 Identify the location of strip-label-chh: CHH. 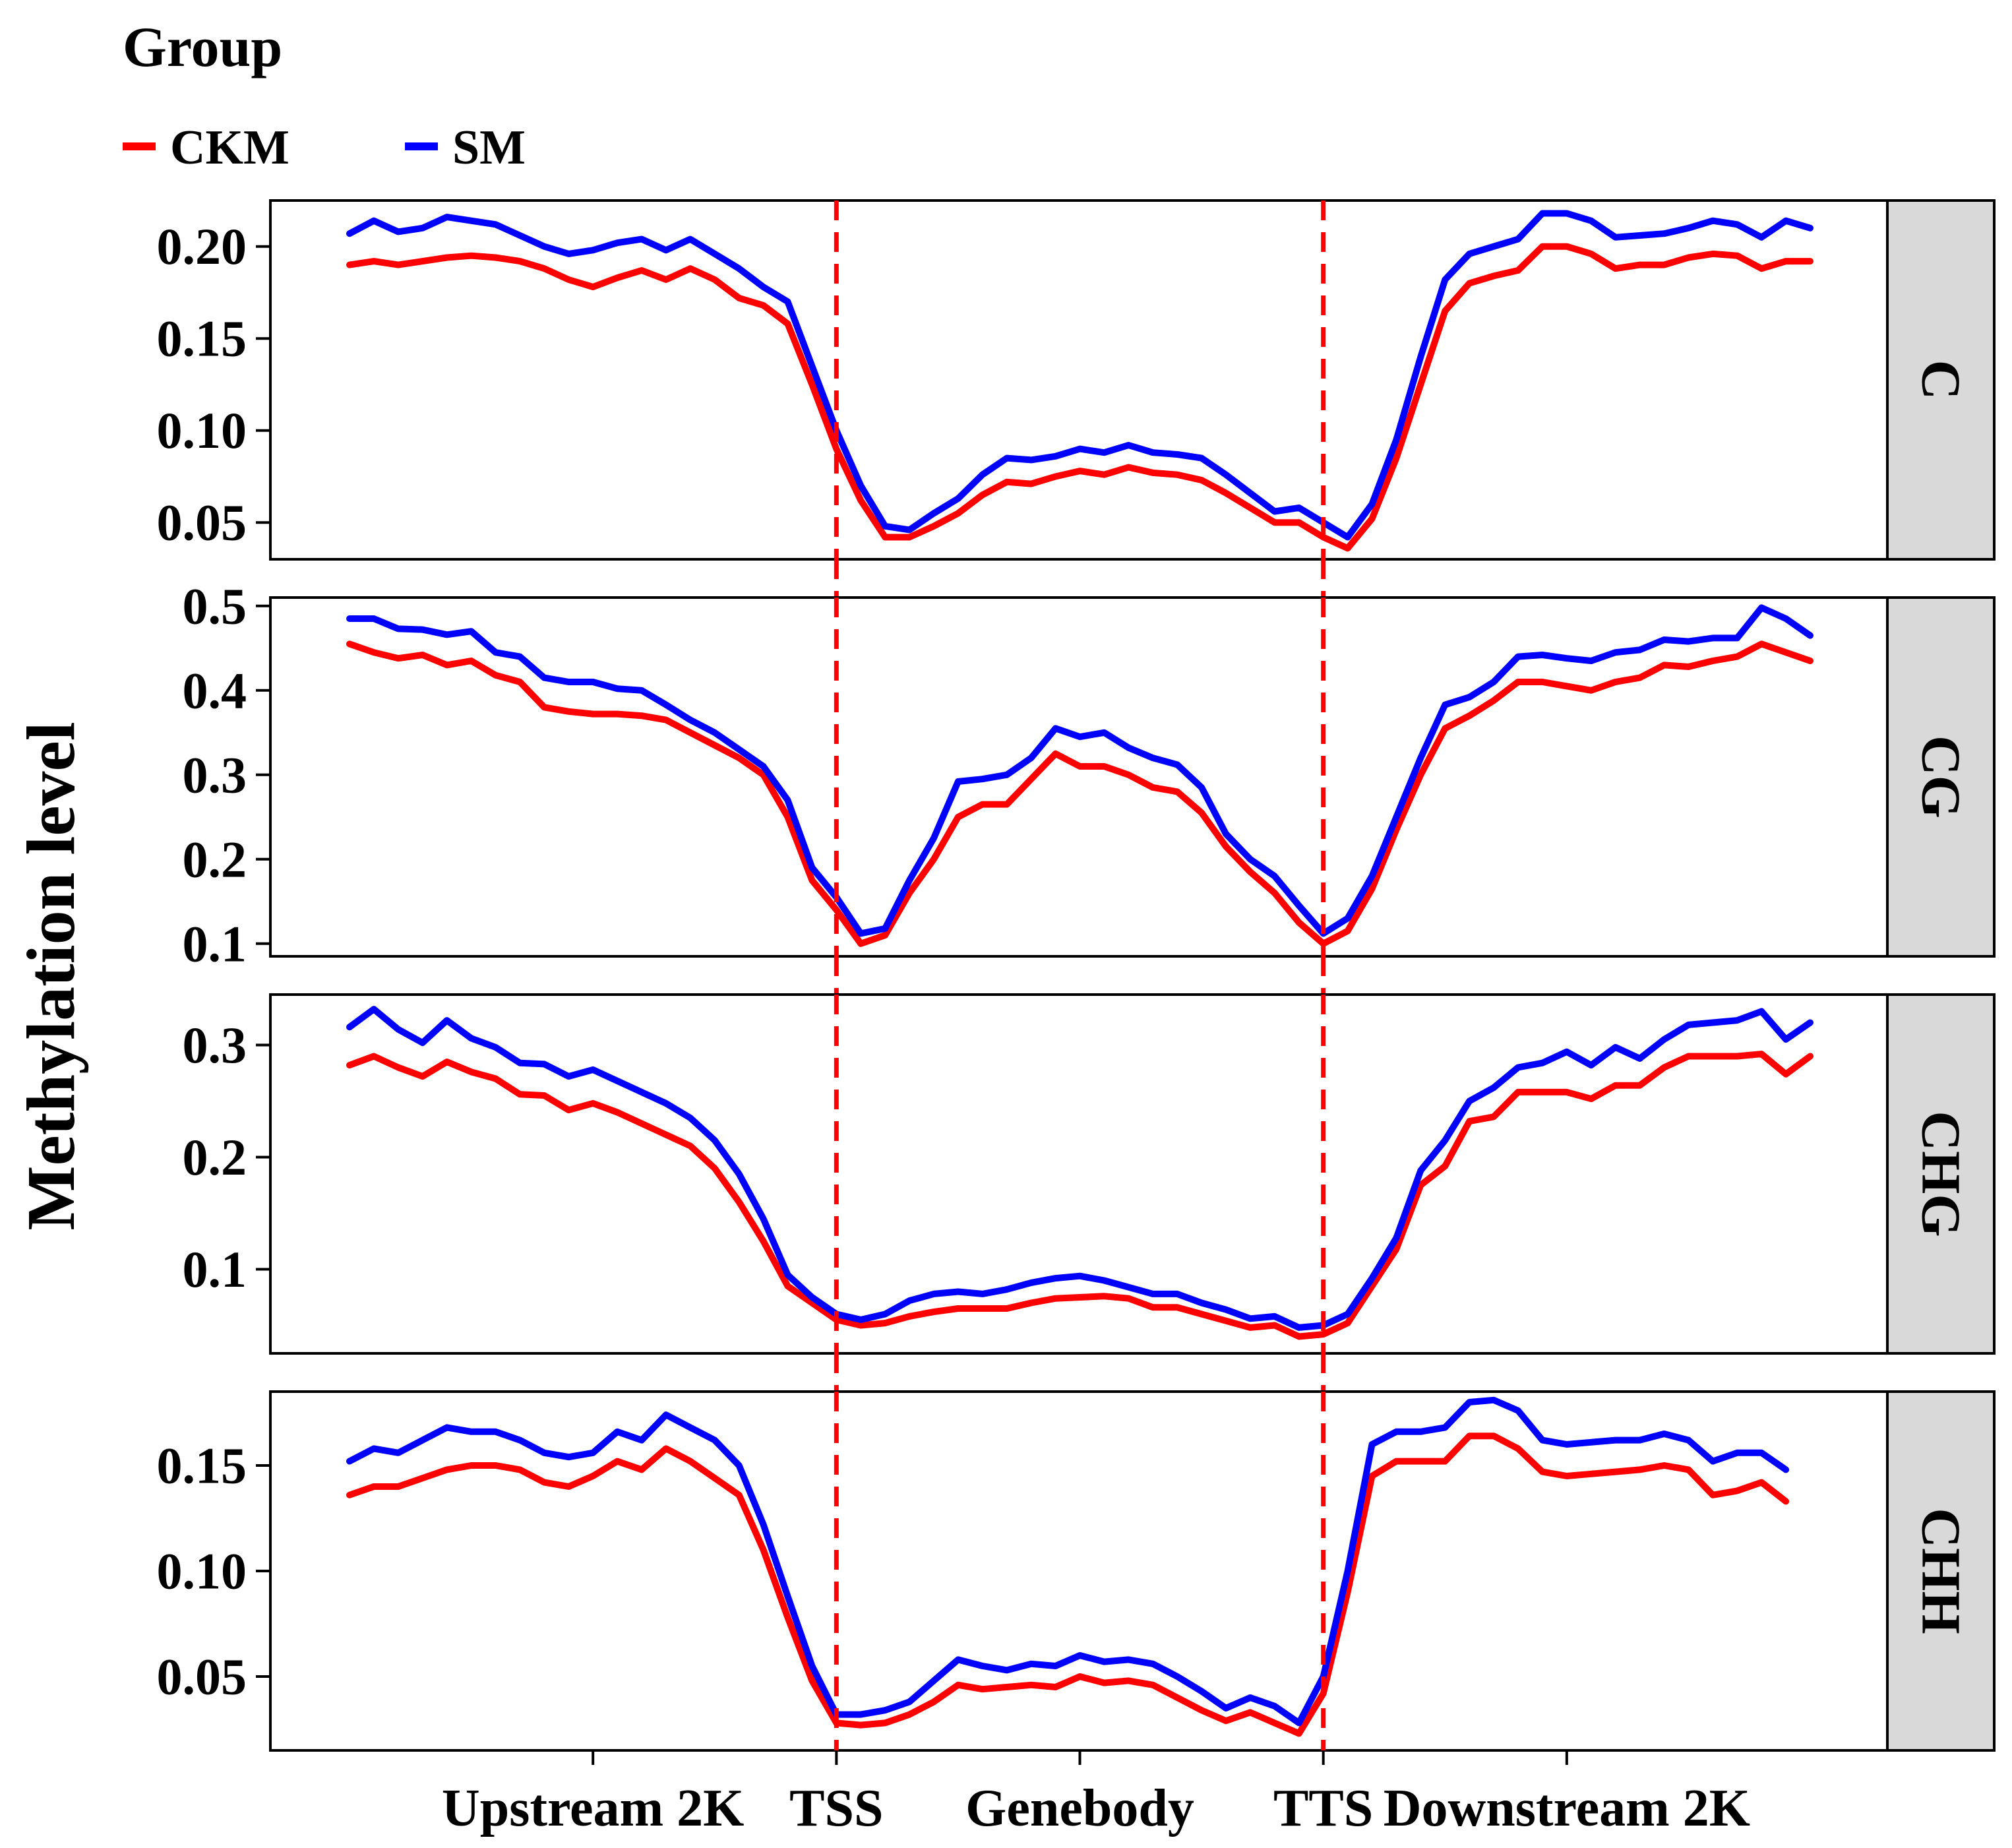
(1941, 1571).